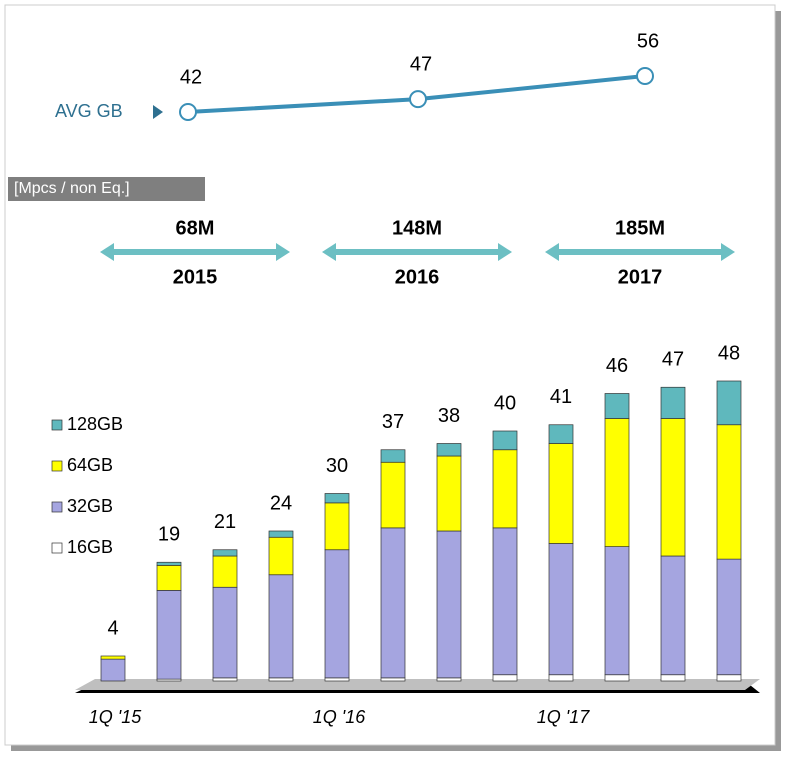 This screenshot has width=785, height=762. I want to click on total-label: 19, so click(169, 535).